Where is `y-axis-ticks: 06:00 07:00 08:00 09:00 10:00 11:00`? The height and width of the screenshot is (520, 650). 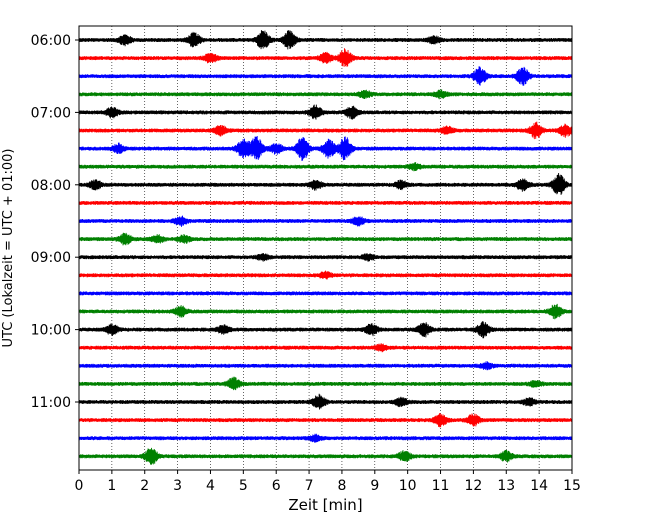
y-axis-ticks: 06:00 07:00 08:00 09:00 10:00 11:00 is located at coordinates (55, 222).